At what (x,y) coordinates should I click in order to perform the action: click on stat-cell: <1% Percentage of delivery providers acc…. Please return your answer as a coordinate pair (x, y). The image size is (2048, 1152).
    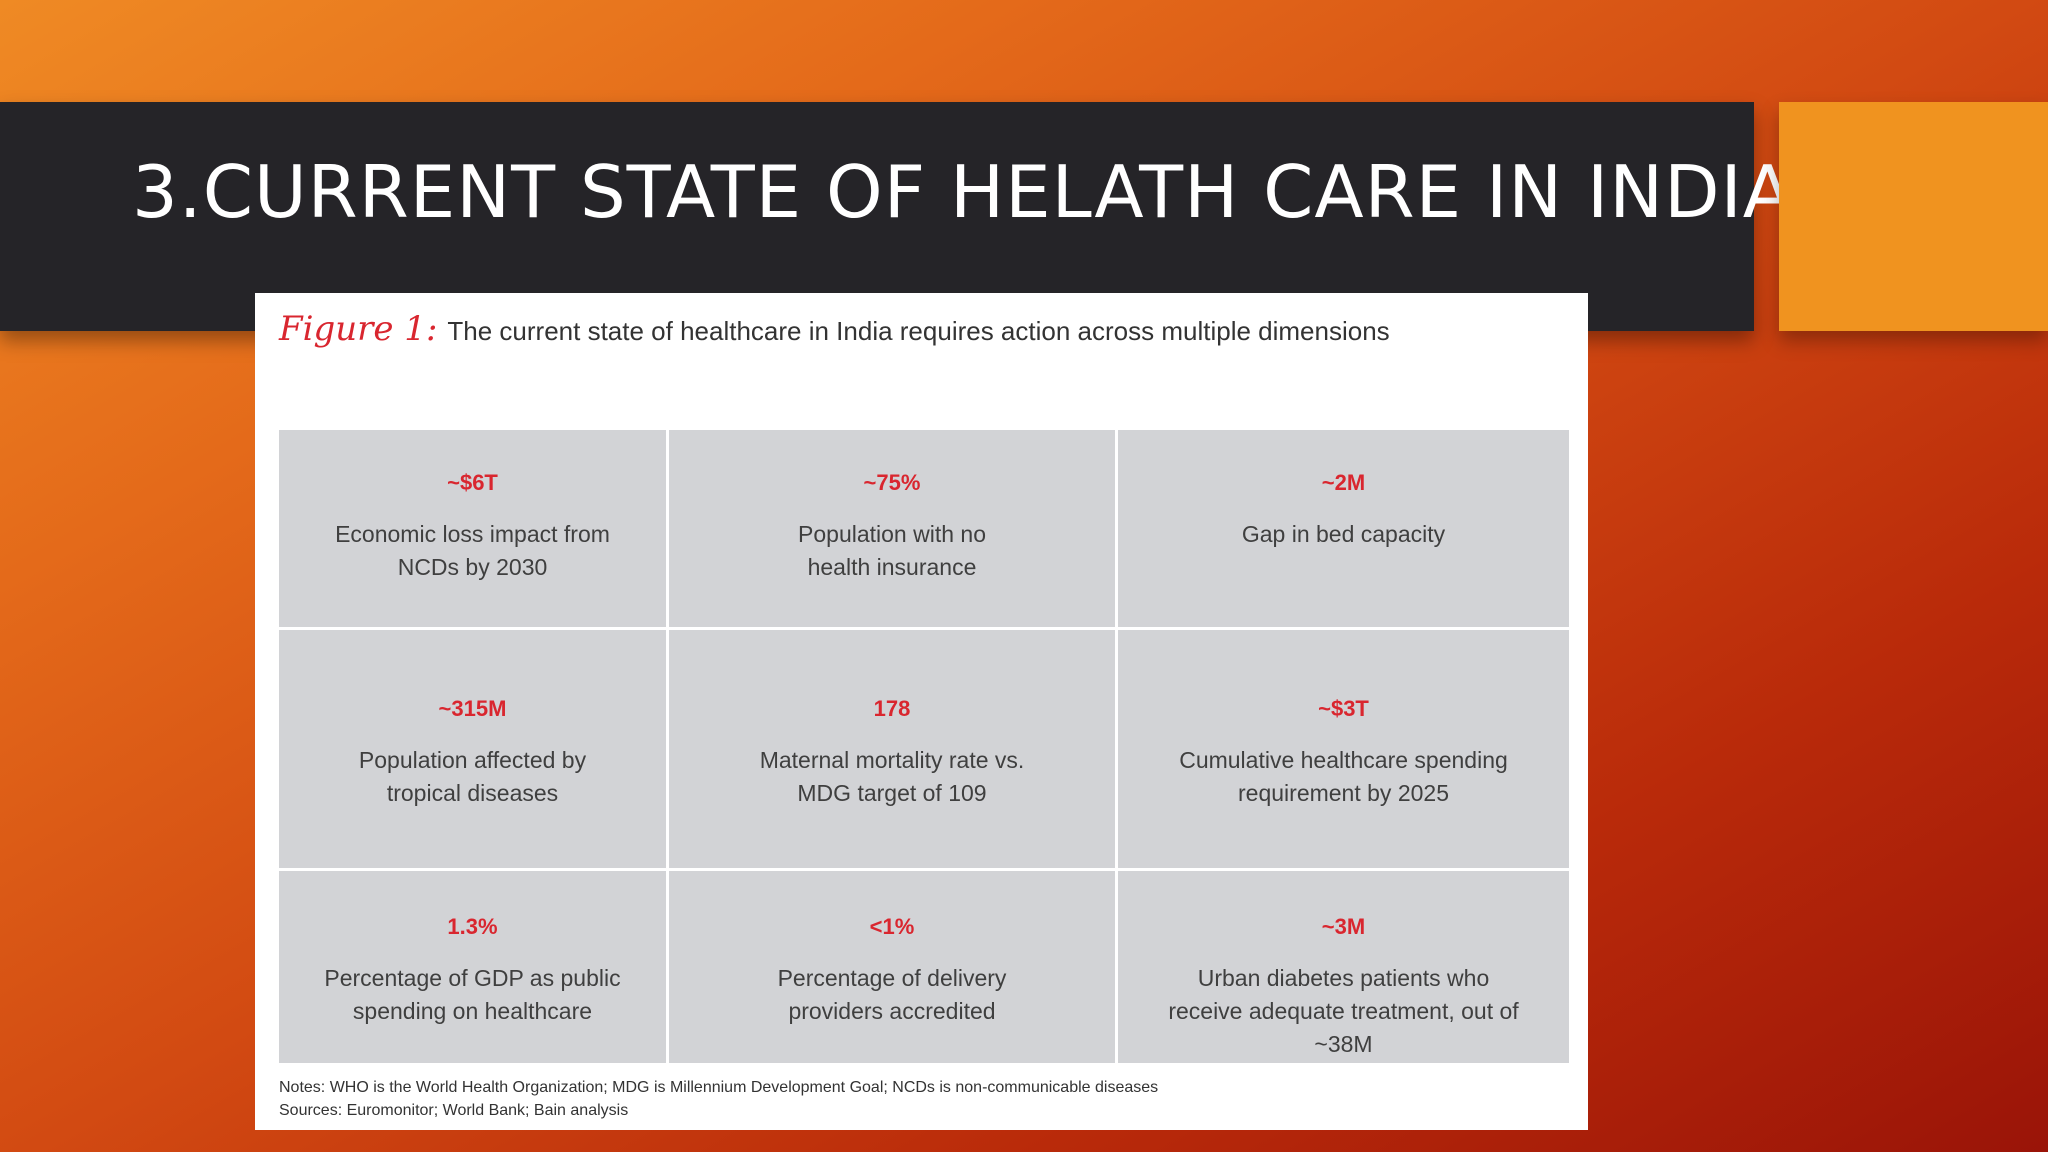
    Looking at the image, I should click on (892, 967).